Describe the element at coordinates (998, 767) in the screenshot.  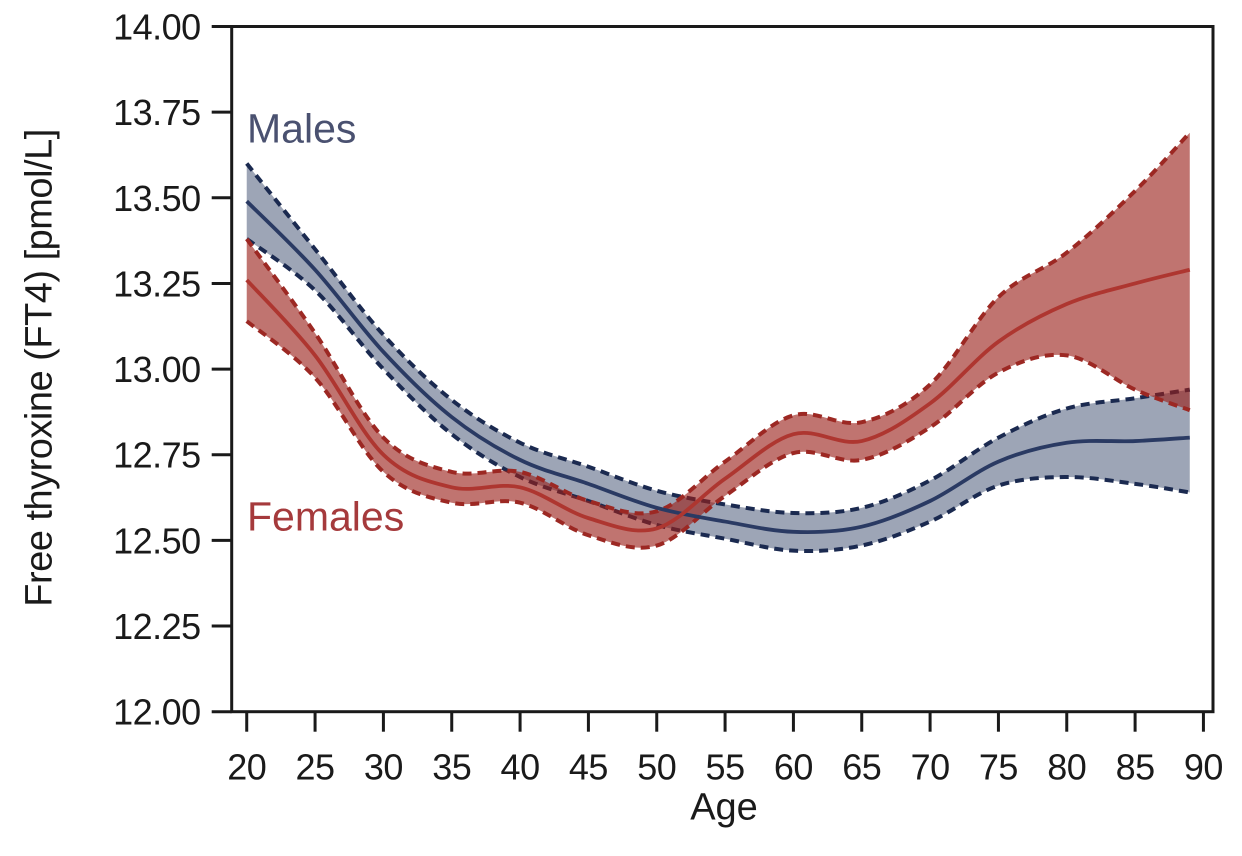
I see `x-tick-label: 75` at that location.